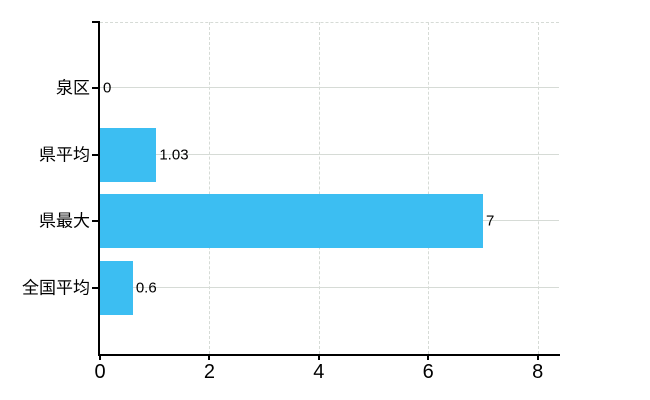 This screenshot has height=400, width=650. I want to click on category-label: 全国平均, so click(56, 288).